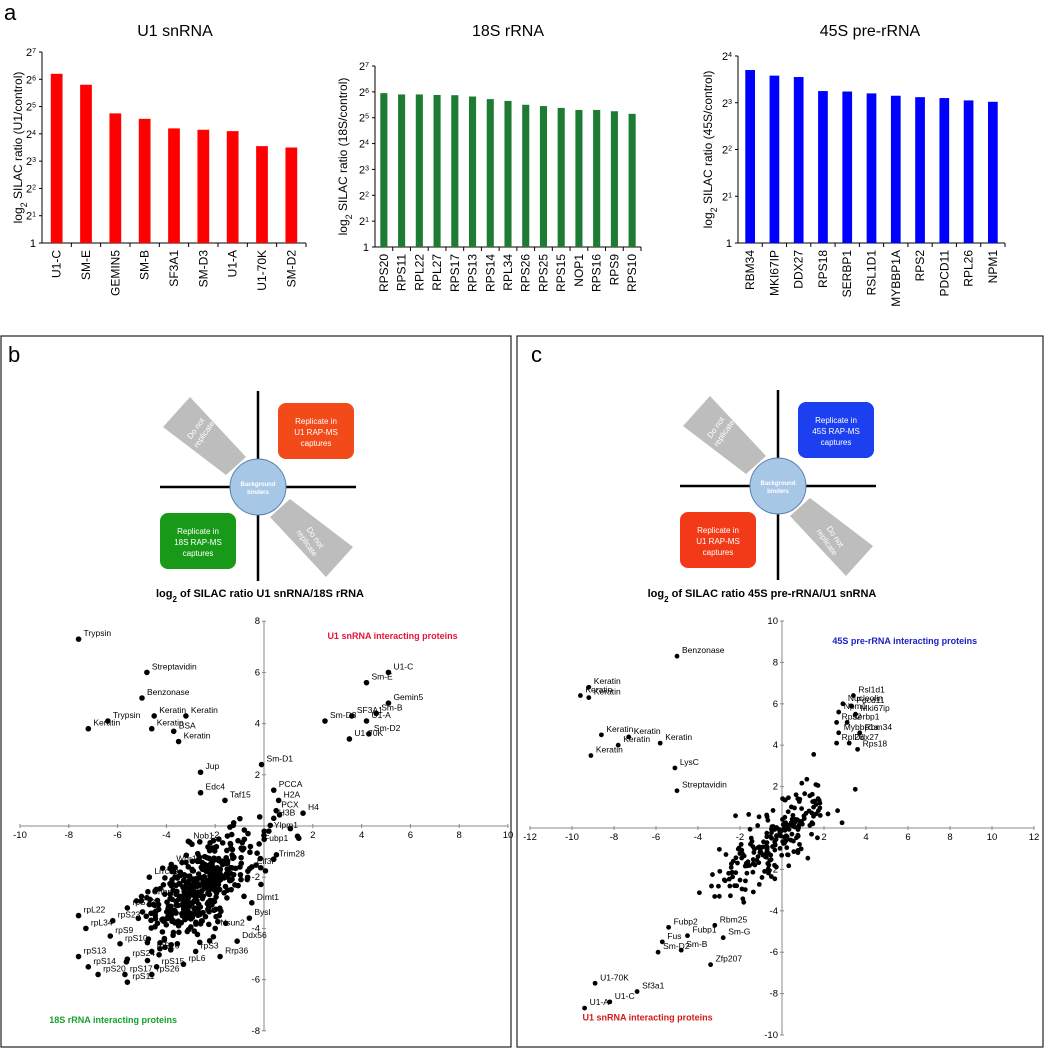 Image resolution: width=1046 pixels, height=1050 pixels. What do you see at coordinates (187, 725) in the screenshot?
I see `point-label: BSA` at bounding box center [187, 725].